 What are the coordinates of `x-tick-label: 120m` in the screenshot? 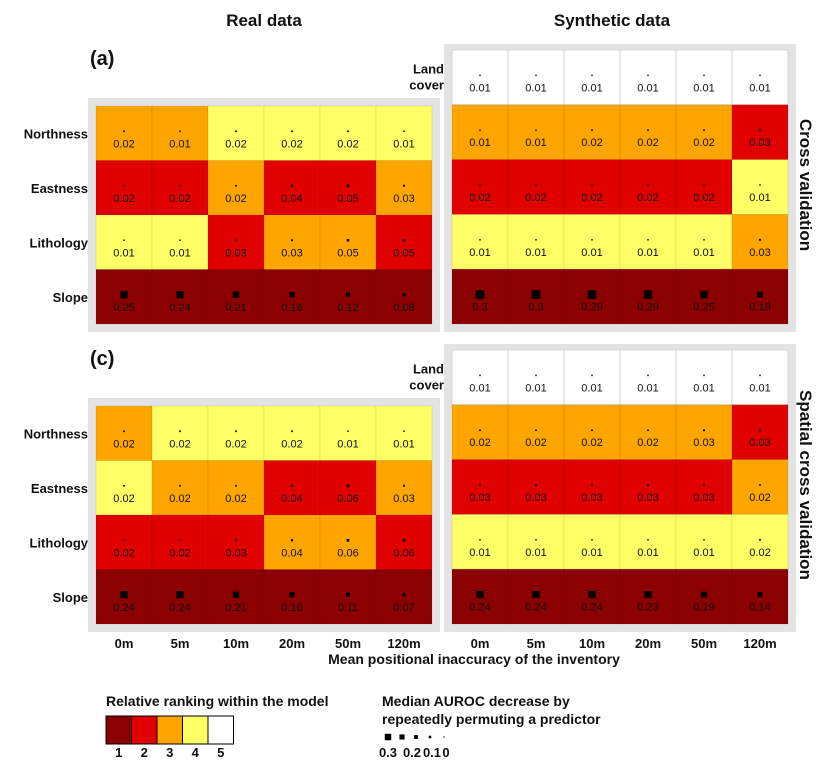 It's located at (759, 643).